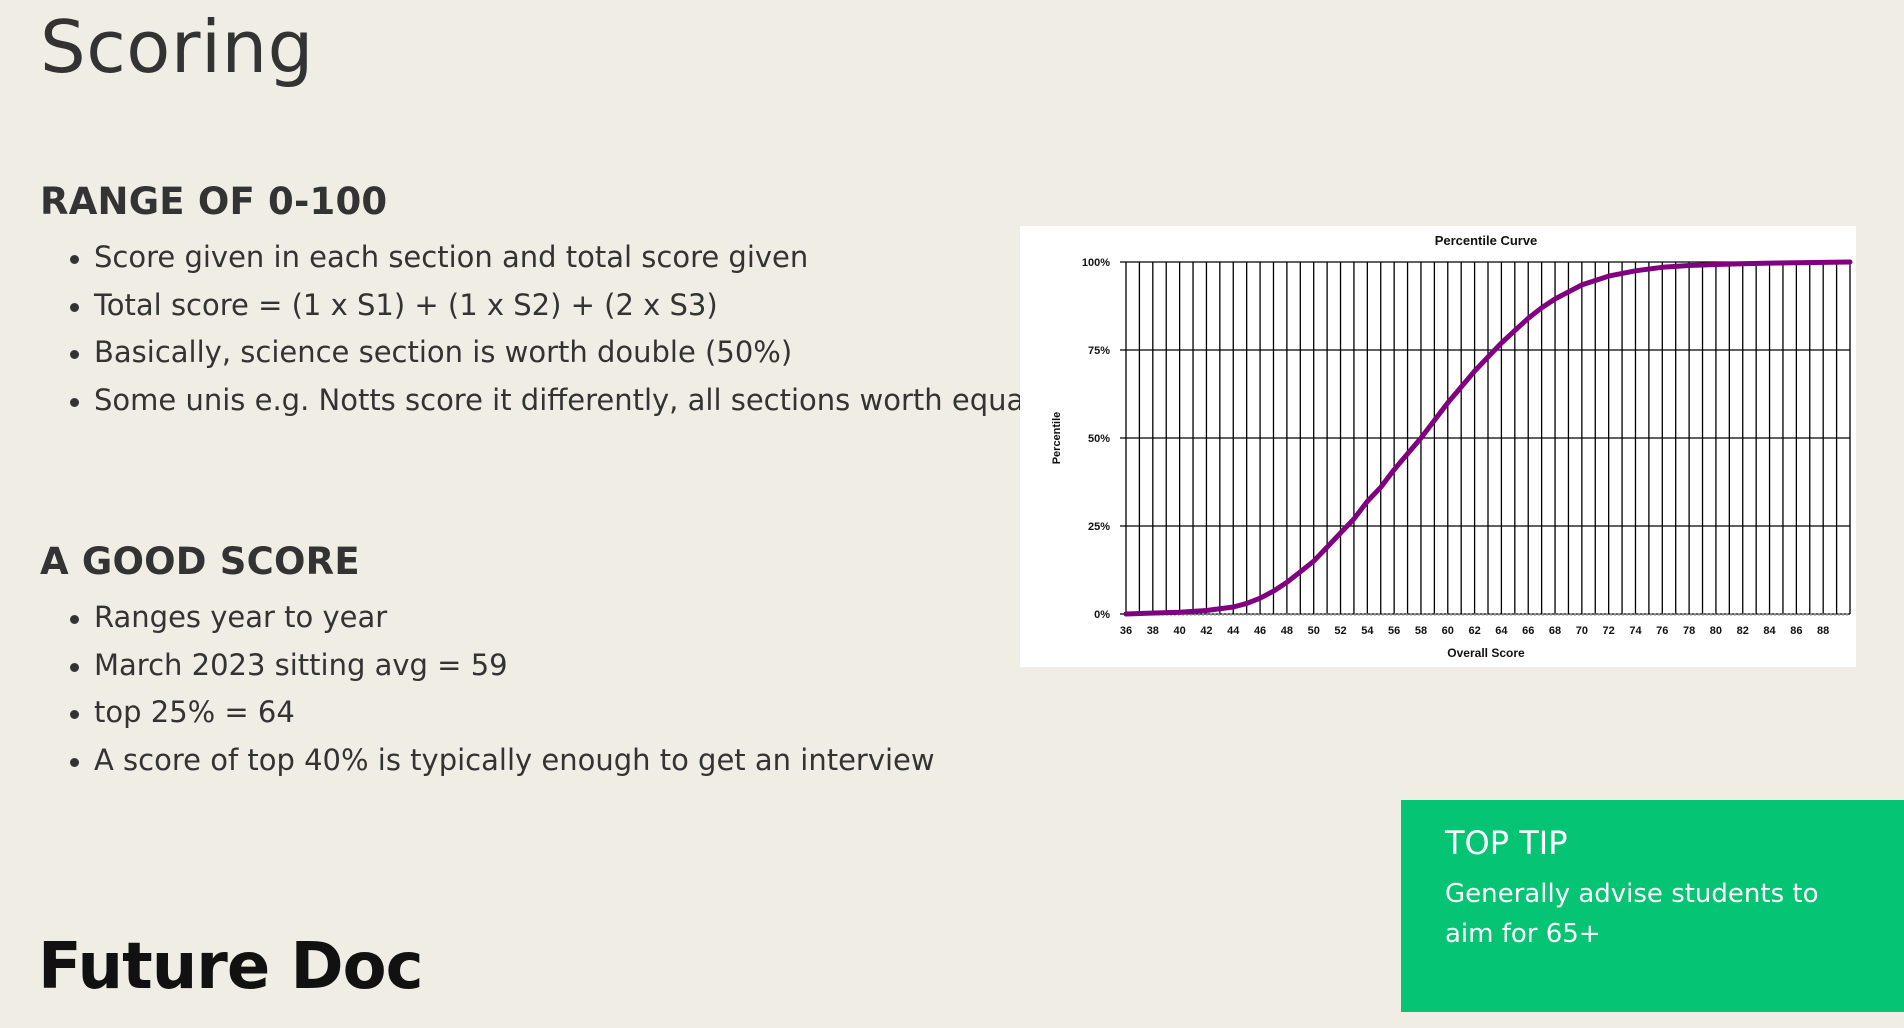  What do you see at coordinates (1474, 631) in the screenshot?
I see `chart-x-tick-label: 62` at bounding box center [1474, 631].